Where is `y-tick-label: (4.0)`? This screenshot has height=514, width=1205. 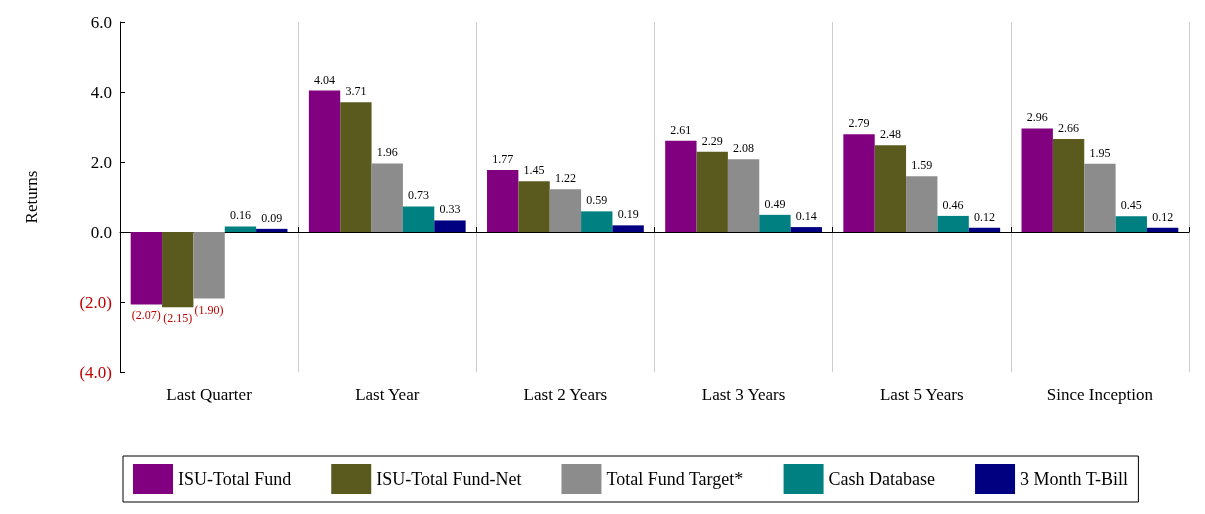 y-tick-label: (4.0) is located at coordinates (95, 372).